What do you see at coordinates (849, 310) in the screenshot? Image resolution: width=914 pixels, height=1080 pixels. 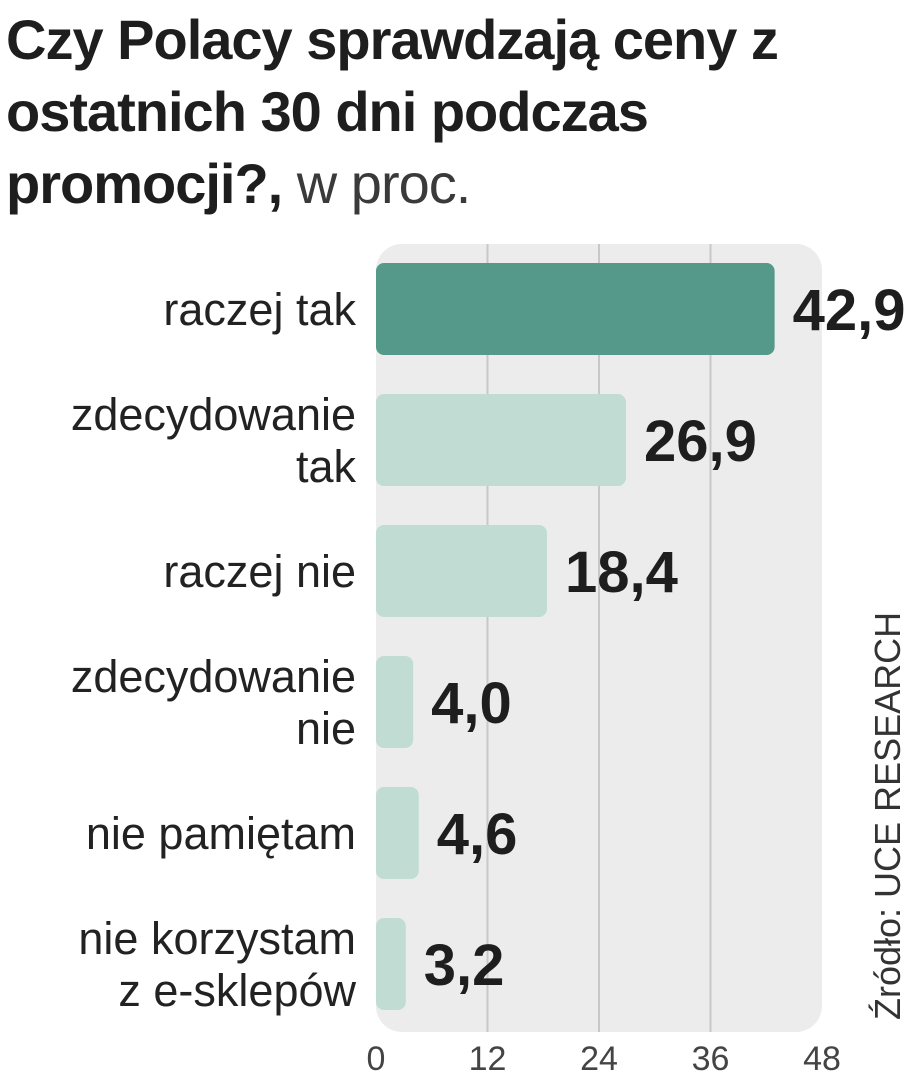 I see `value-label: 42,9` at bounding box center [849, 310].